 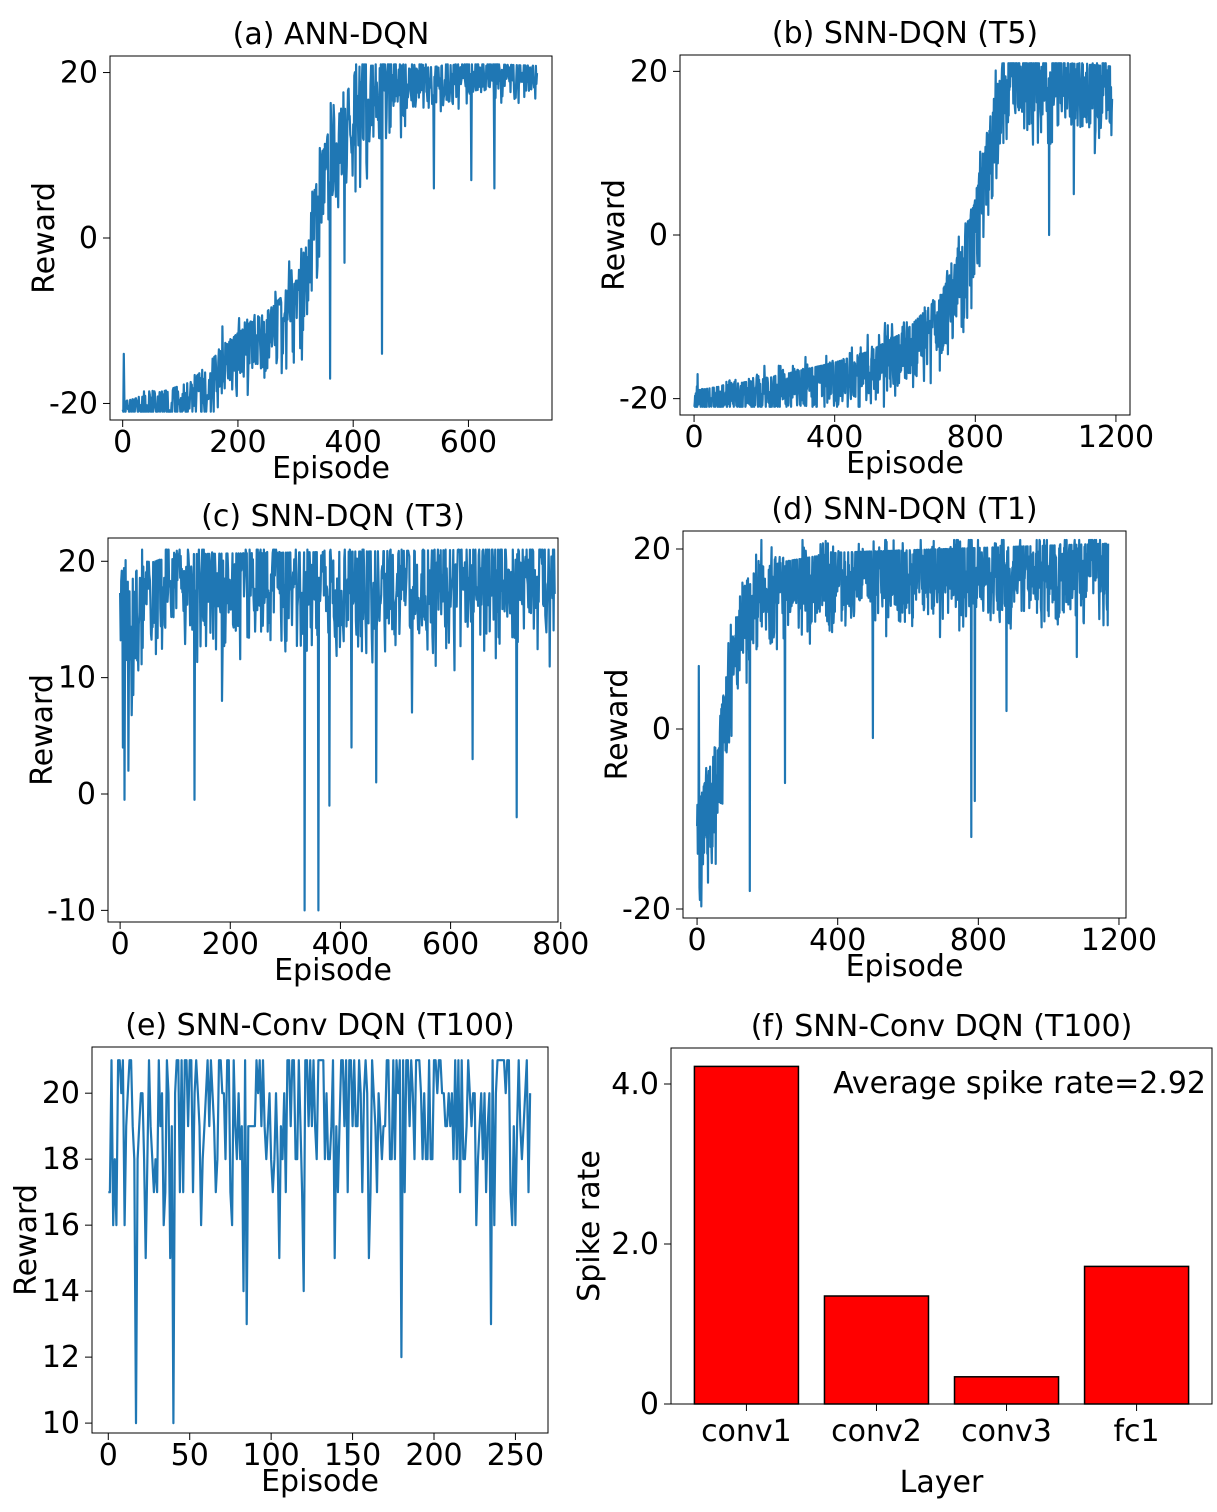 What do you see at coordinates (589, 1226) in the screenshot?
I see `y-axis-label: Spike rate` at bounding box center [589, 1226].